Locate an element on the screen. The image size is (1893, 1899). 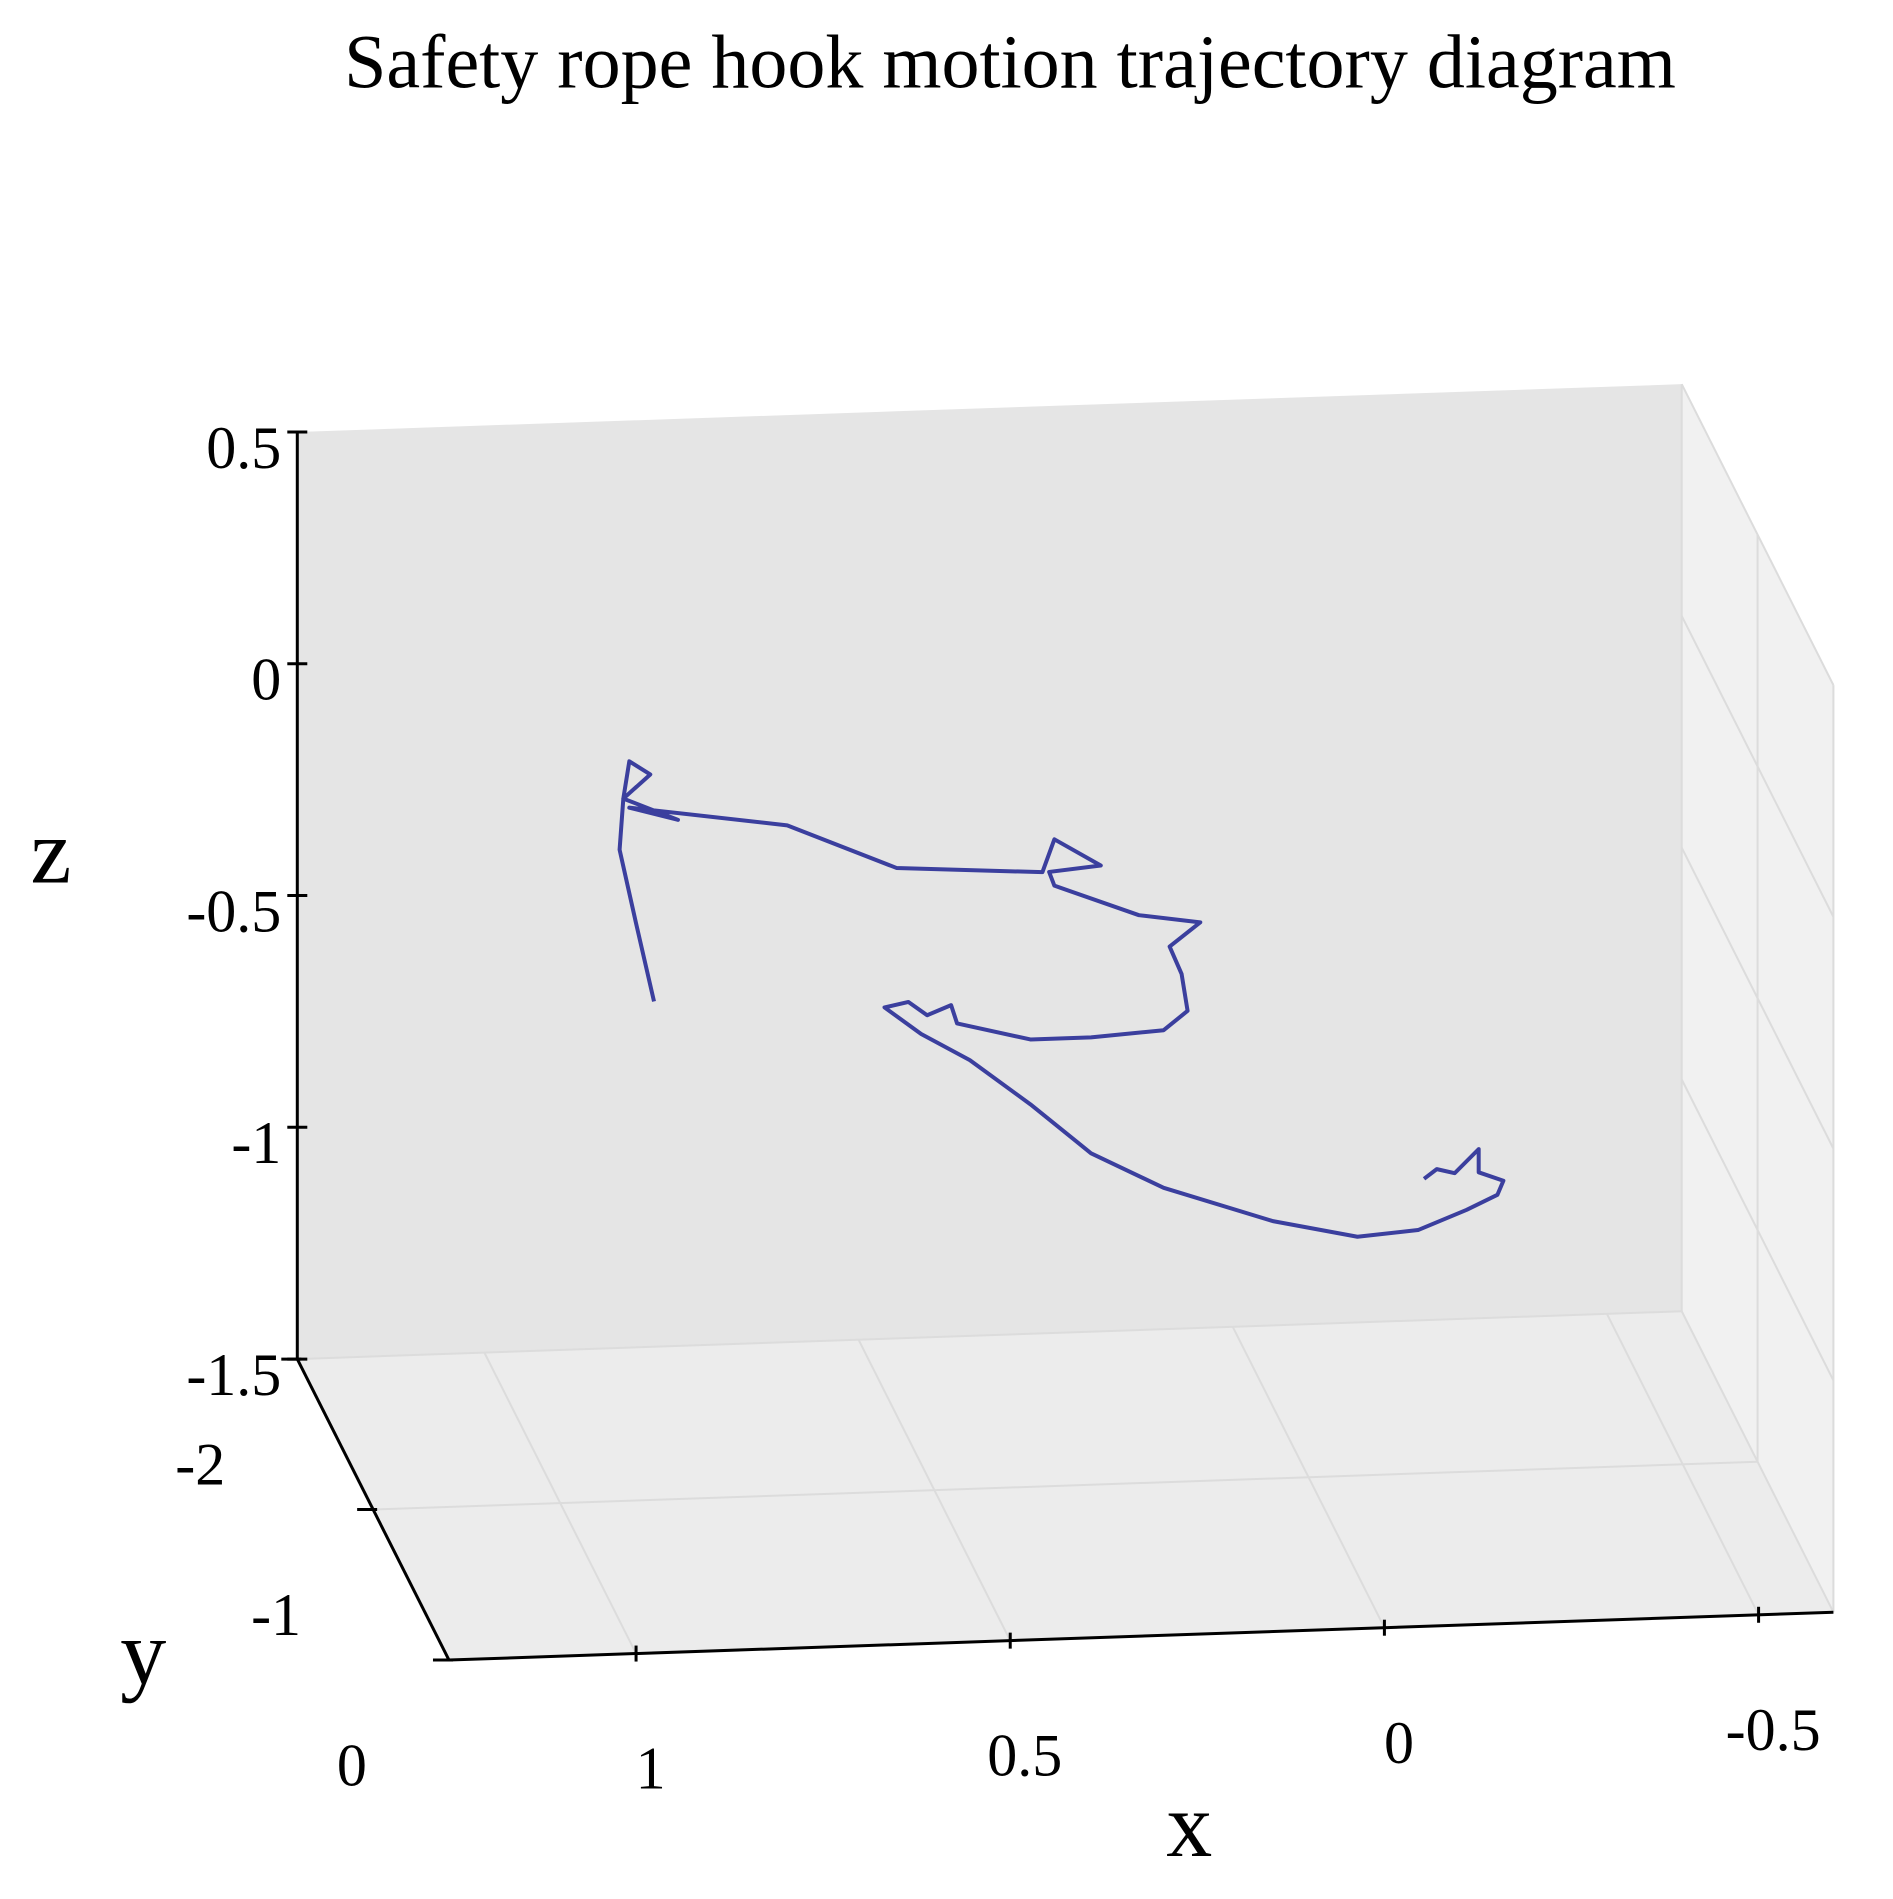
y-axis-label: y is located at coordinates (143, 1653).